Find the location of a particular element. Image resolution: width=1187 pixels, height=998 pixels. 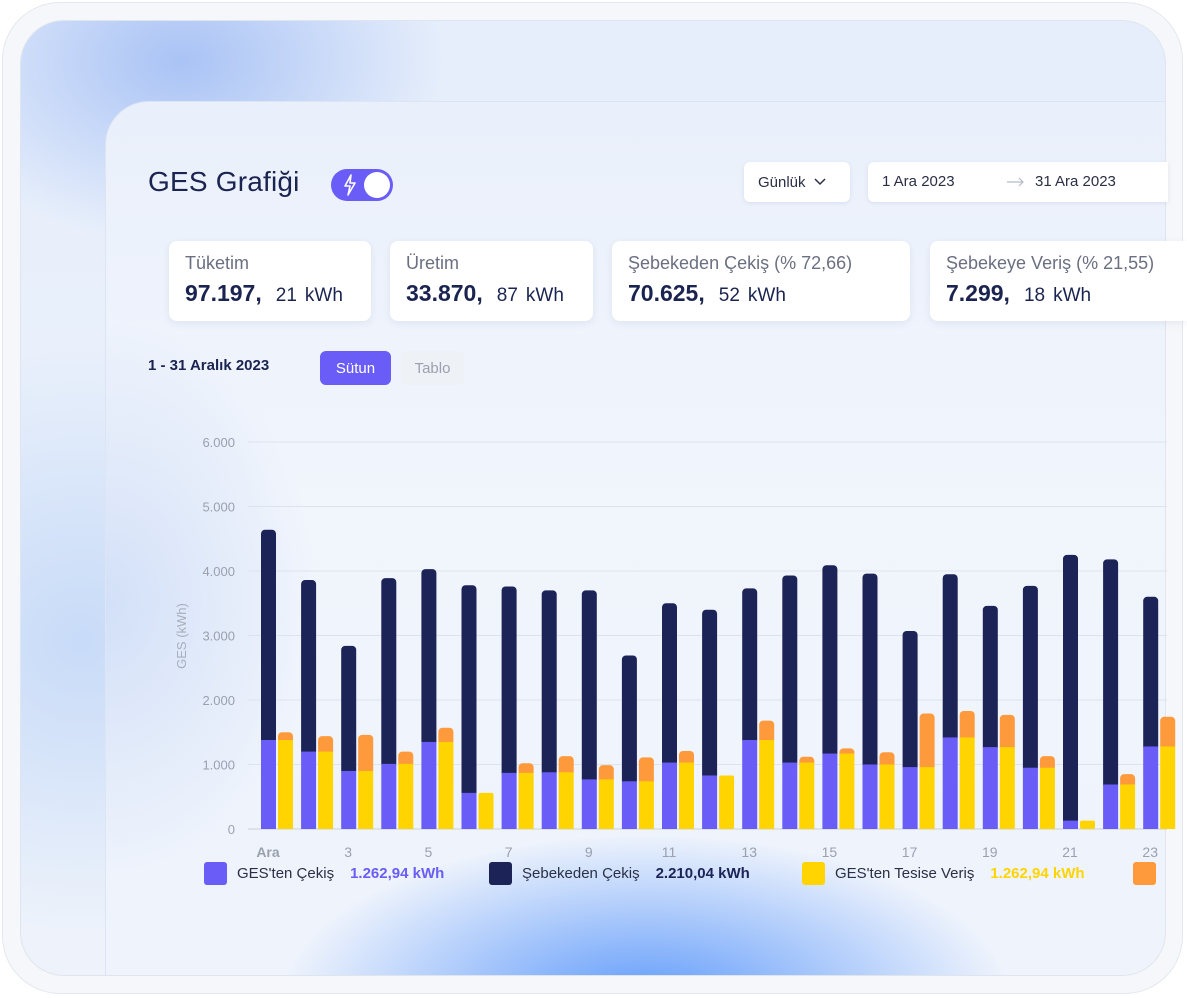

card-value-main: 97.197, is located at coordinates (223, 293).